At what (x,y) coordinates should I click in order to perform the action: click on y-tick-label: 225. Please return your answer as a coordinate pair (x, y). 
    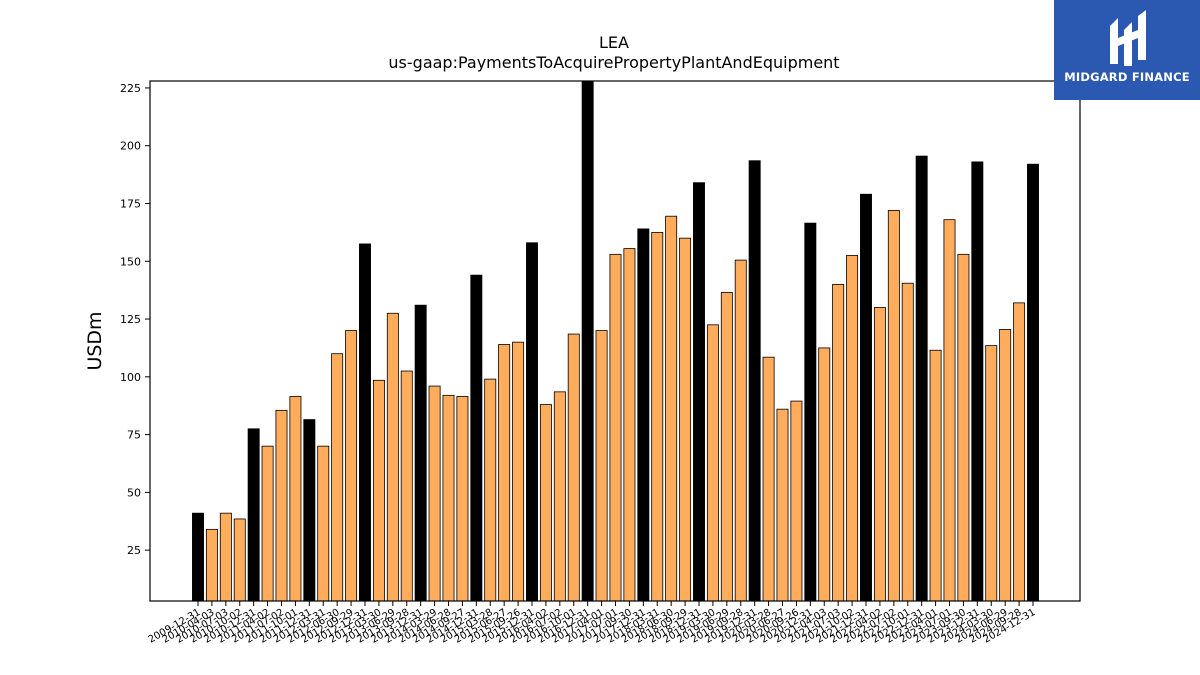
    Looking at the image, I should click on (130, 88).